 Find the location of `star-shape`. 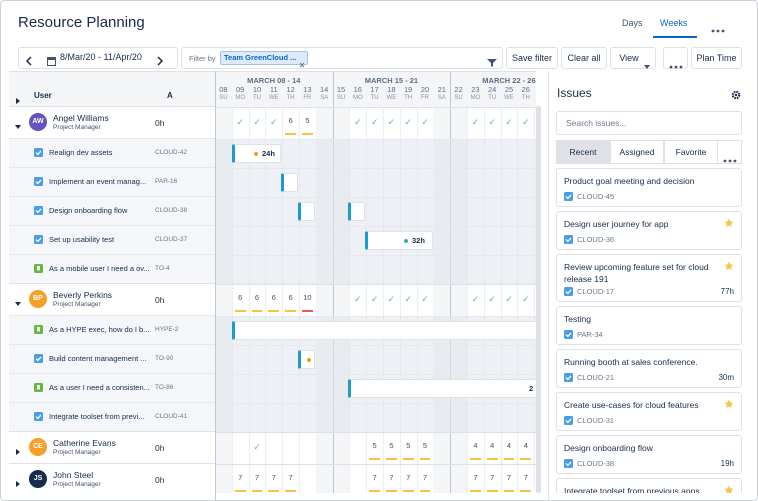

star-shape is located at coordinates (729, 265).